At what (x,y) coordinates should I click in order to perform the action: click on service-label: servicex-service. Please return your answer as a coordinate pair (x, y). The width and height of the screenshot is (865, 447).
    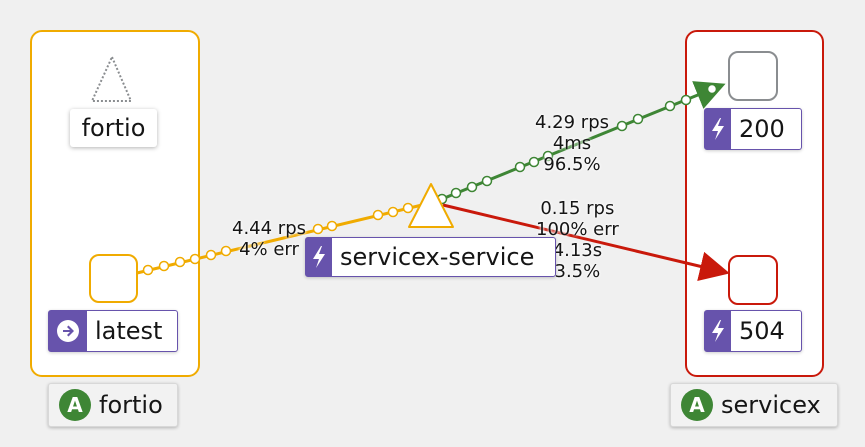
    Looking at the image, I should click on (430, 257).